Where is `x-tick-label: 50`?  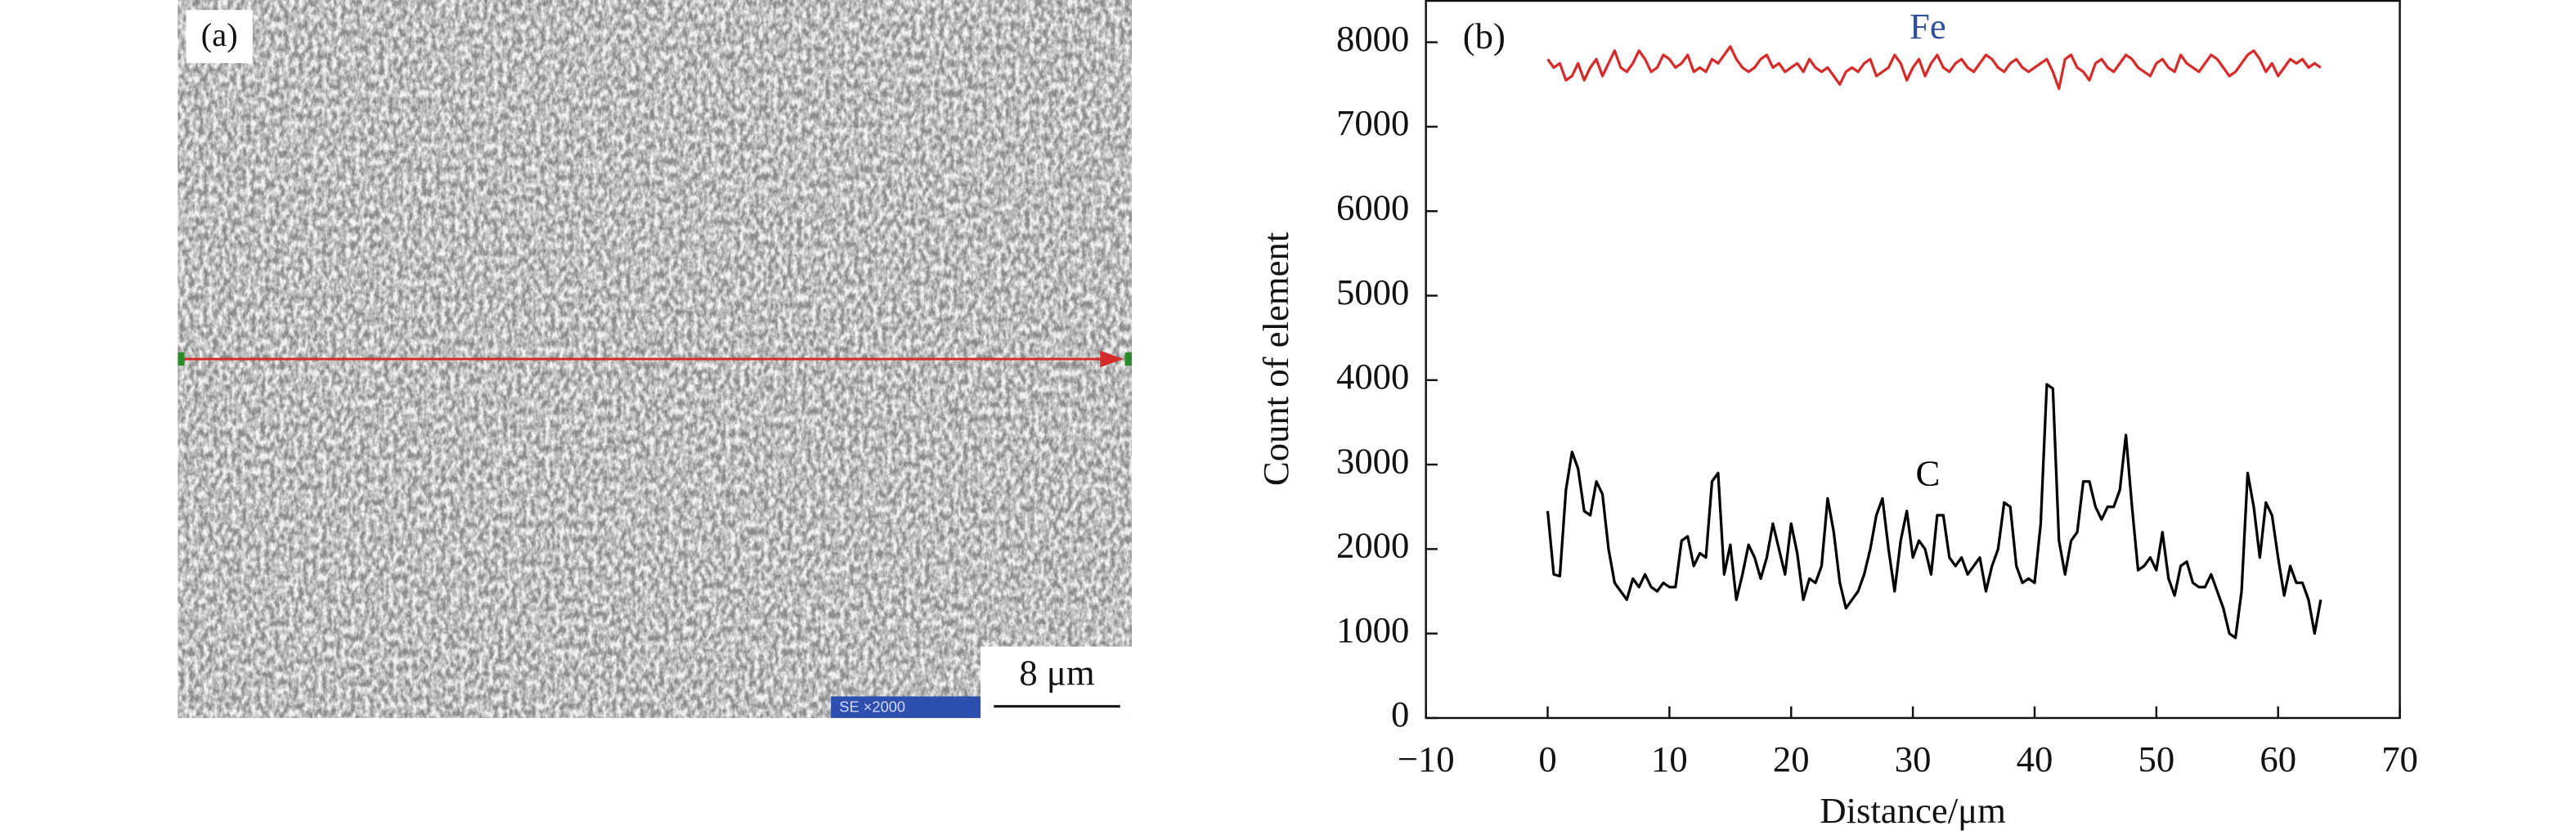
x-tick-label: 50 is located at coordinates (2156, 758).